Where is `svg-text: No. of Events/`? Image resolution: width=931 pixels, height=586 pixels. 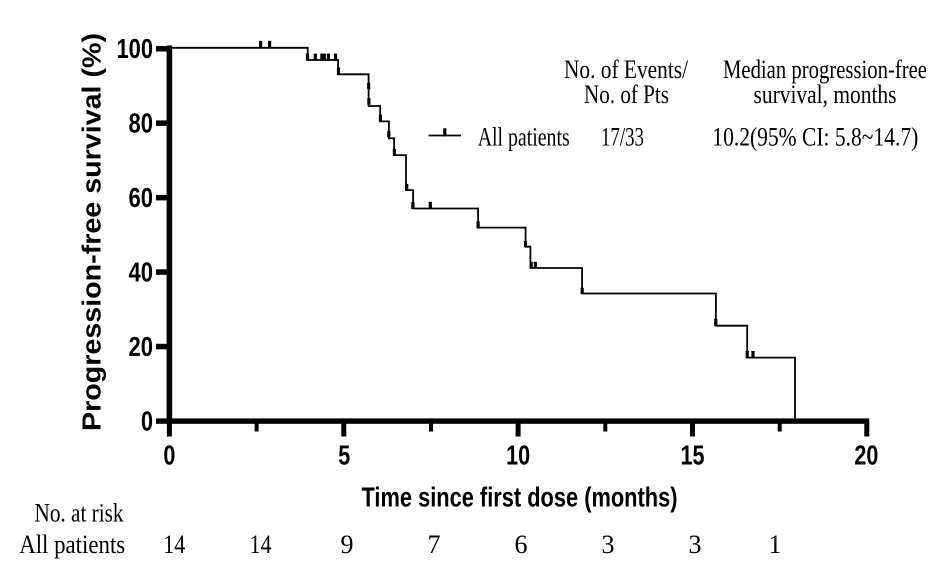 svg-text: No. of Events/ is located at coordinates (626, 69).